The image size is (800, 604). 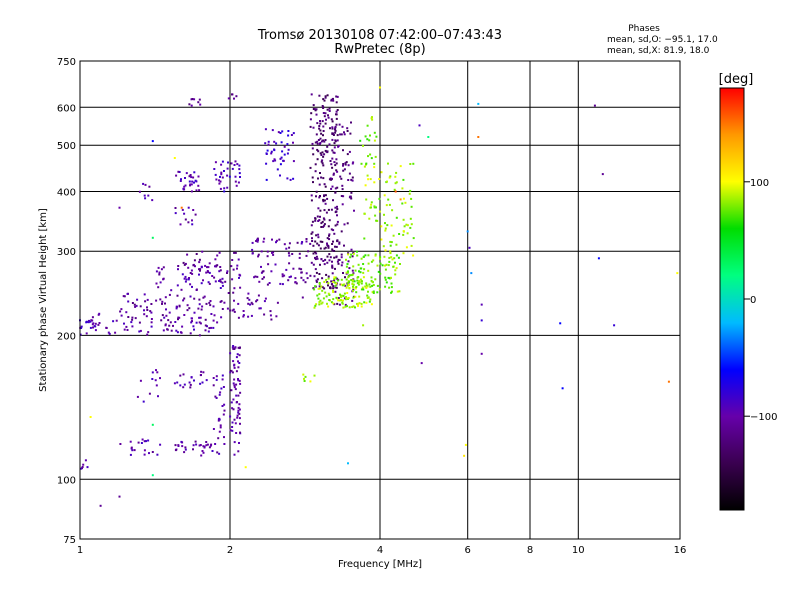 I want to click on y-tick-label: 100, so click(x=66, y=480).